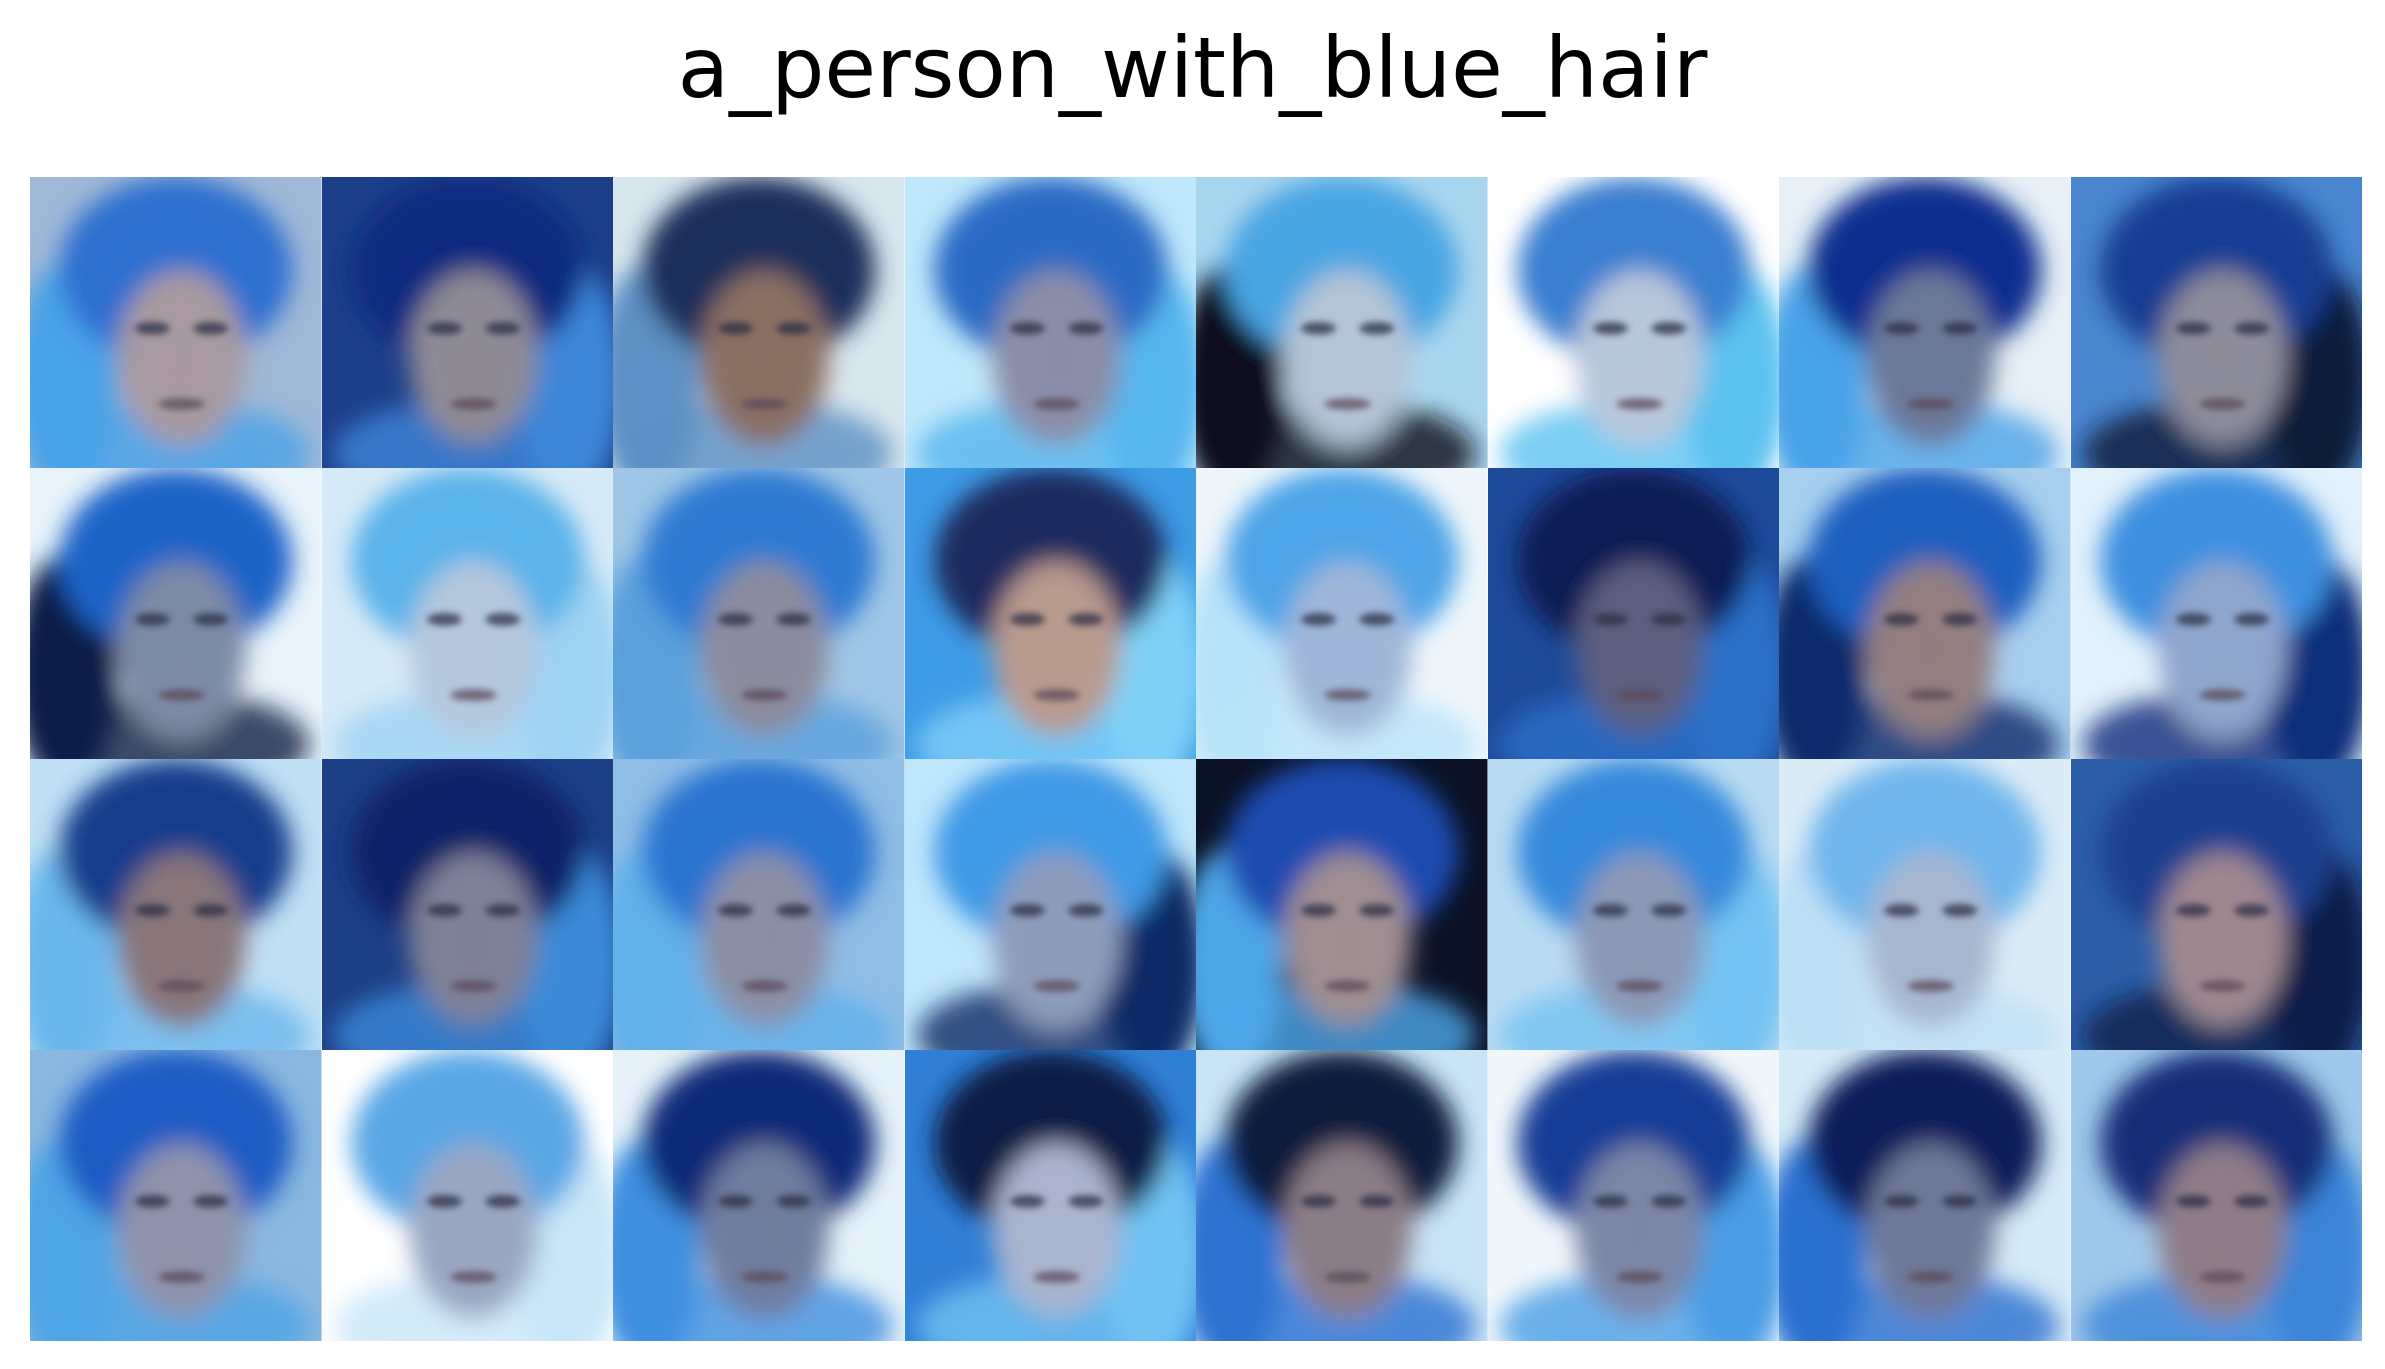 Image resolution: width=2385 pixels, height=1369 pixels. What do you see at coordinates (1192, 68) in the screenshot?
I see `figure-title: a_person_with_blue_hair` at bounding box center [1192, 68].